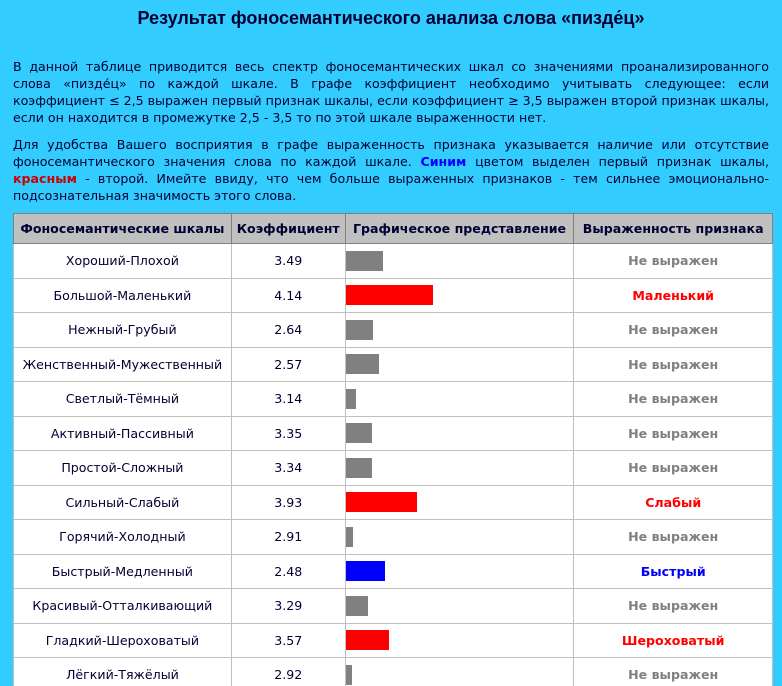  Describe the element at coordinates (459, 228) in the screenshot. I see `column-header: Графическое представление` at that location.